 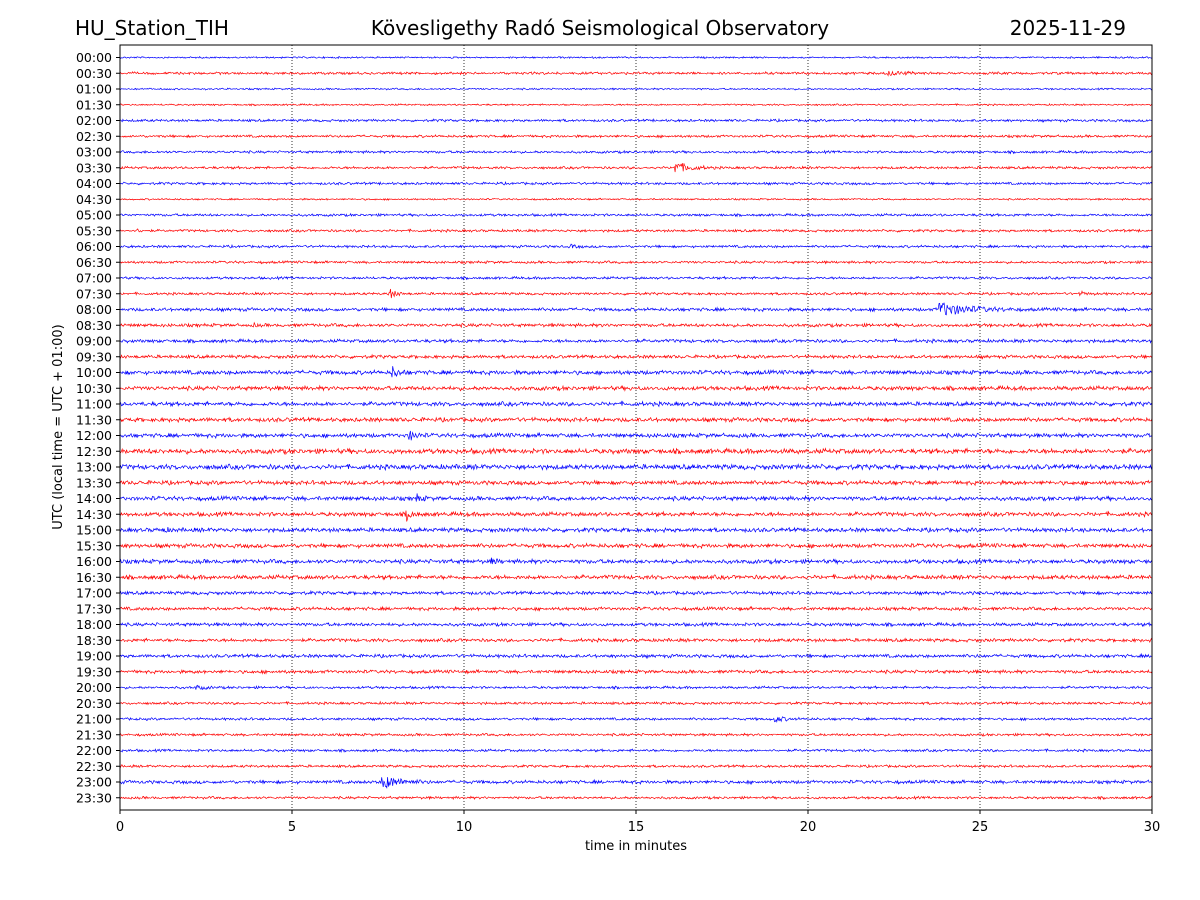 I want to click on y-tick-label: 06:30, so click(x=94, y=262).